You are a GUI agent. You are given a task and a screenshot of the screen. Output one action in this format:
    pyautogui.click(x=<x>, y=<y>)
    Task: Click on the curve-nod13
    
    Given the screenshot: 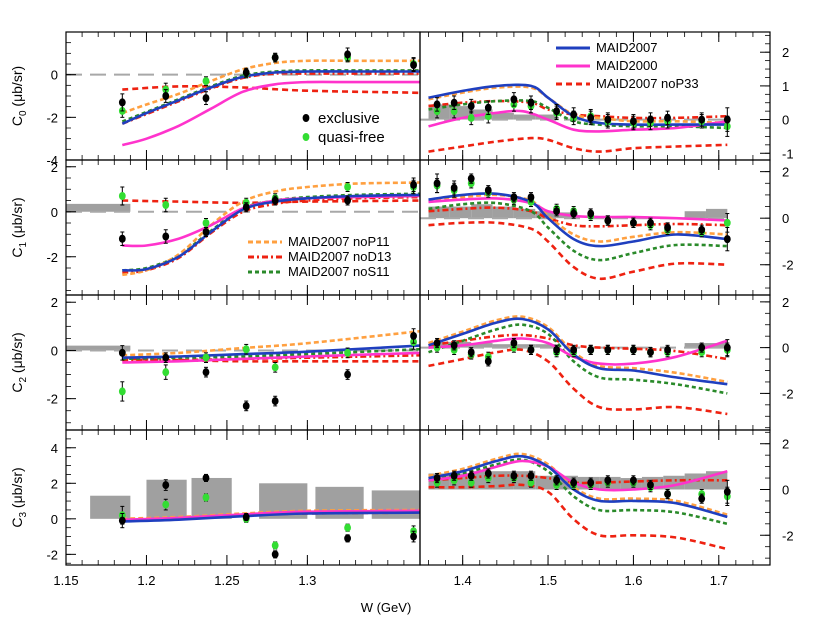 What is the action you would take?
    pyautogui.click(x=578, y=479)
    